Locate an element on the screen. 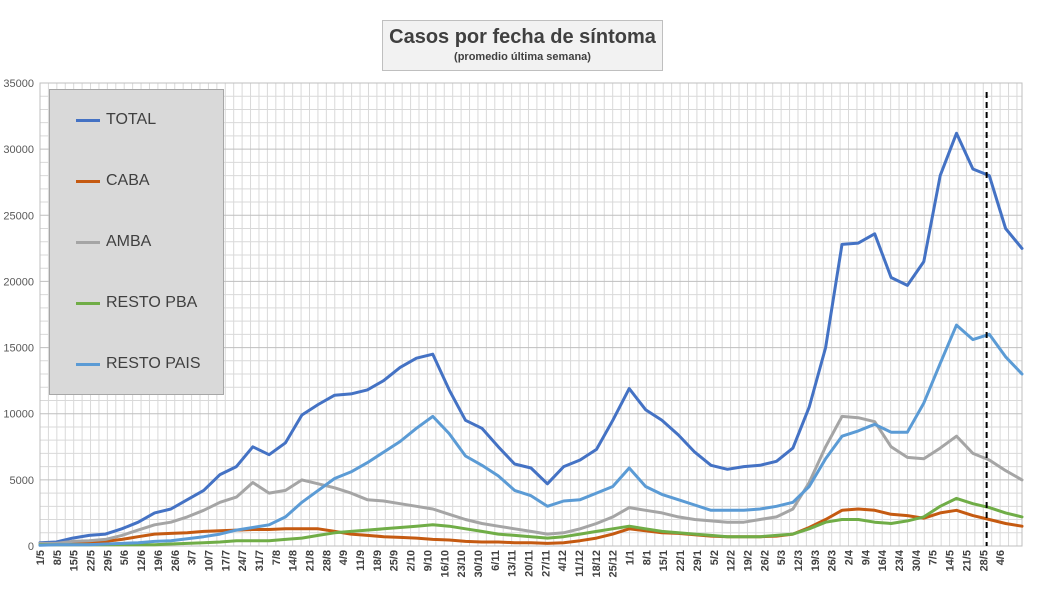 The height and width of the screenshot is (599, 1037). x-tick-label: 26/6 is located at coordinates (176, 560).